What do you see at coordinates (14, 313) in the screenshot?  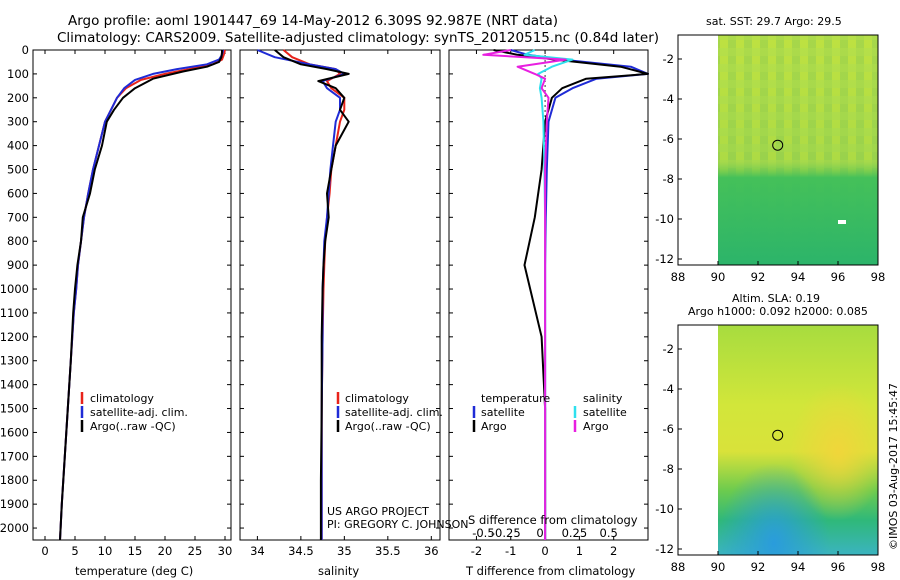 I see `y-tick-label: 1100` at bounding box center [14, 313].